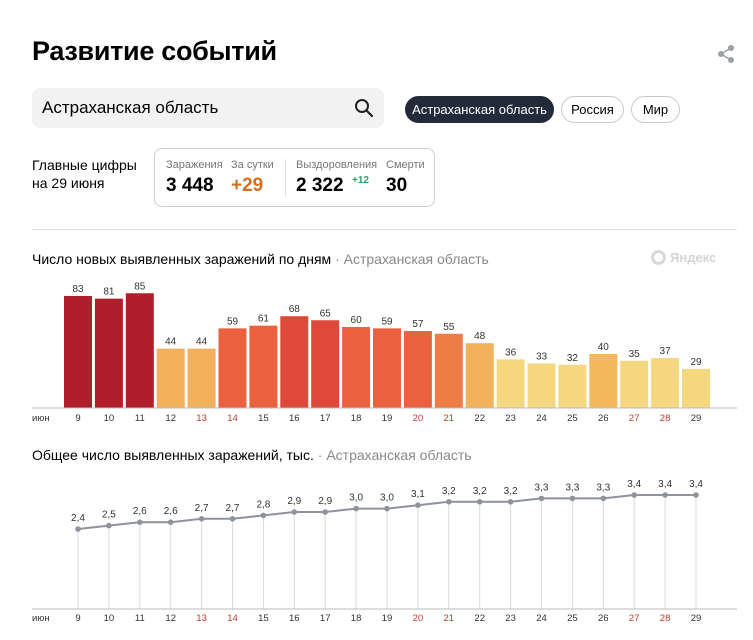 The image size is (753, 640). Describe the element at coordinates (192, 108) in the screenshot. I see `search-input` at that location.